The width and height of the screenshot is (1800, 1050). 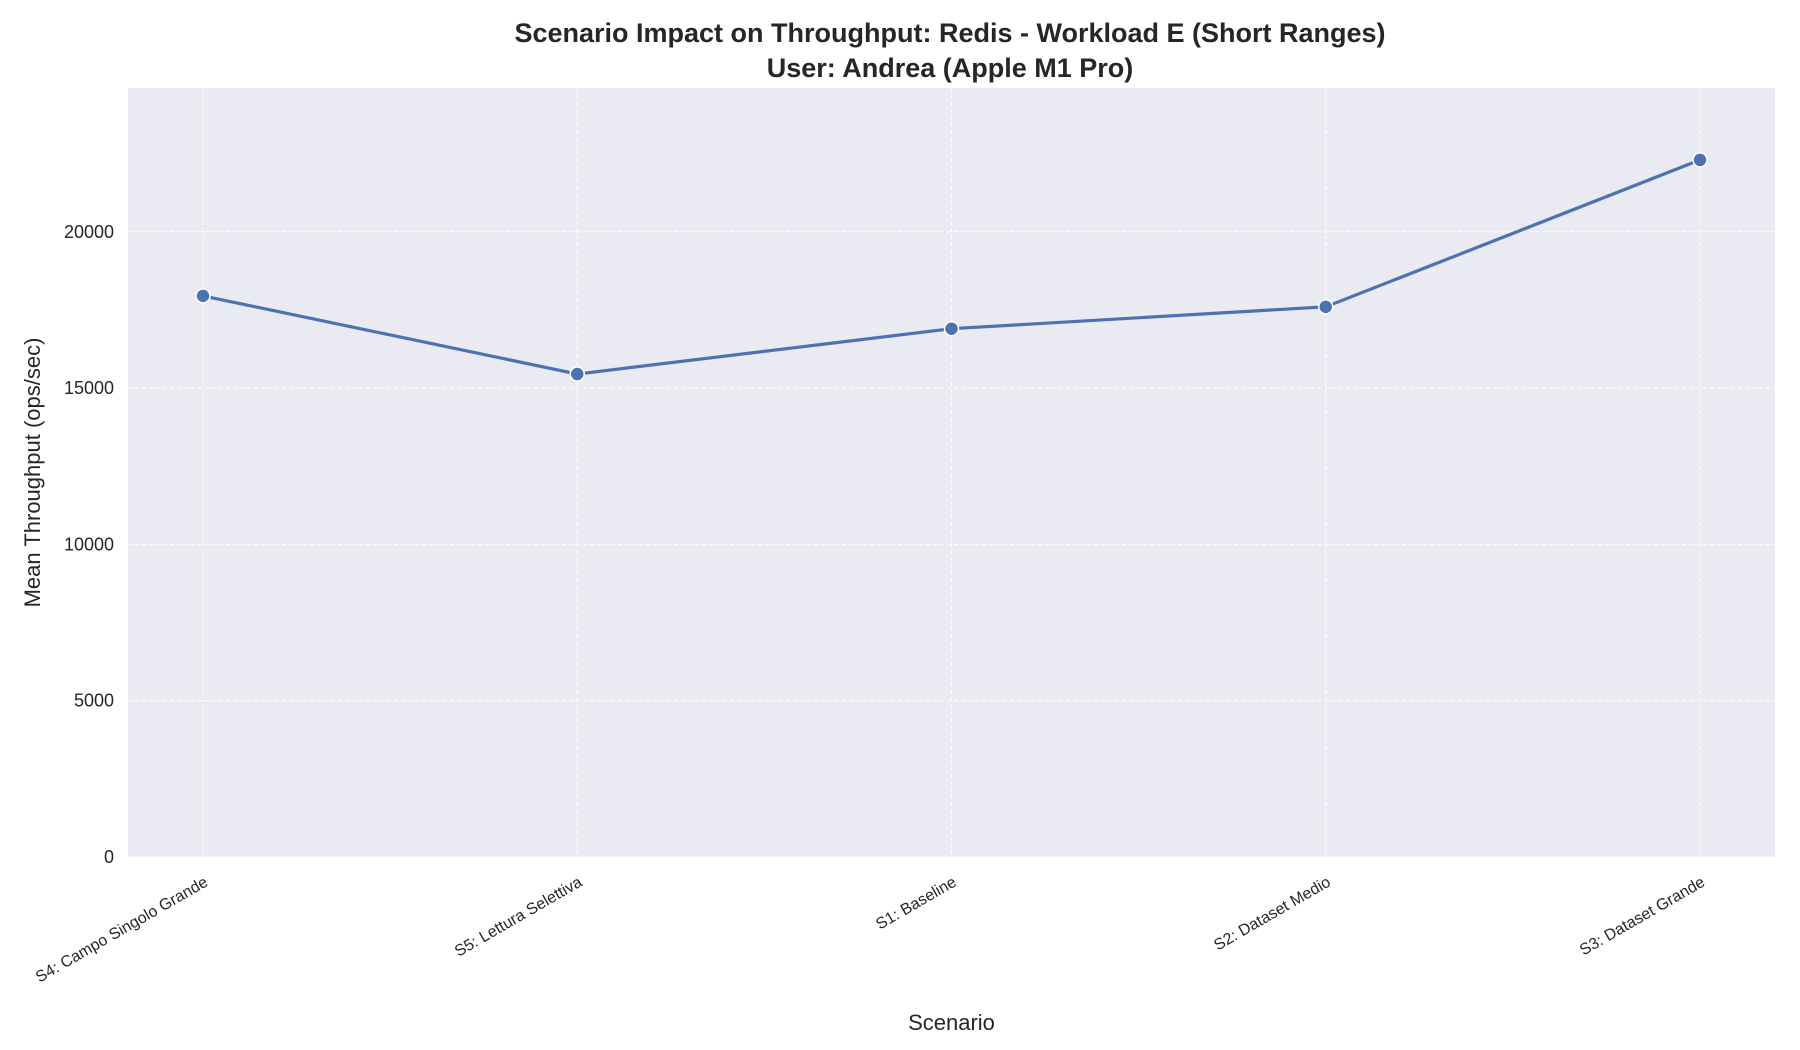 I want to click on y-tick-label: 15000, so click(x=89, y=388).